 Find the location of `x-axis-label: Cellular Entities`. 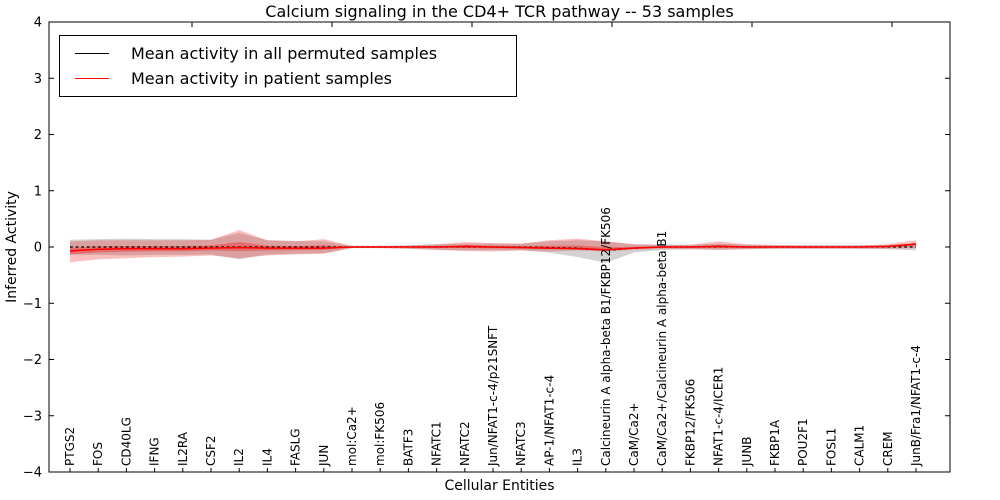

x-axis-label: Cellular Entities is located at coordinates (499, 486).